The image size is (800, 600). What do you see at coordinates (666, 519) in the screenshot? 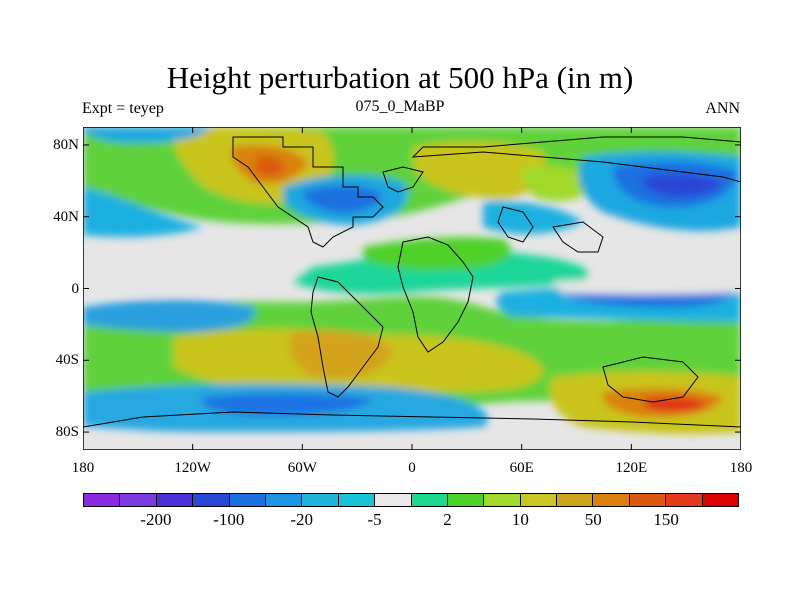
I see `colorbar-label: 150` at bounding box center [666, 519].